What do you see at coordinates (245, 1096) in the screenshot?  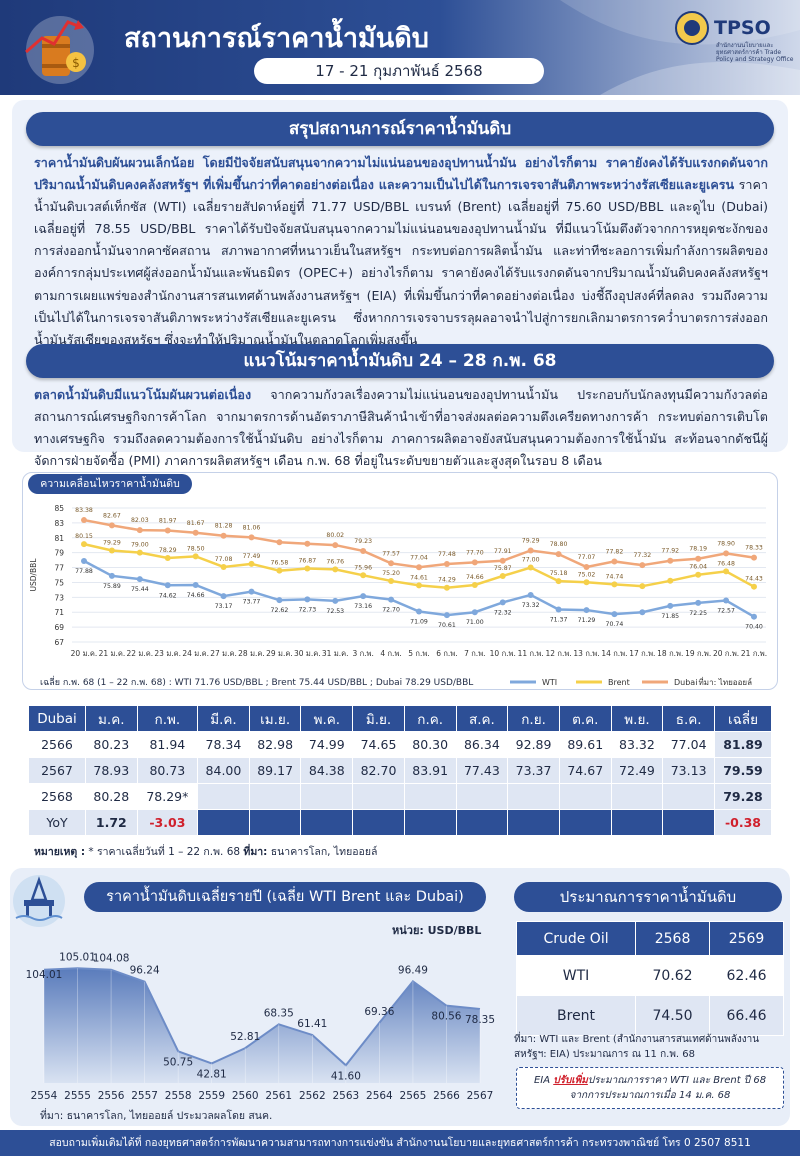 I see `area-x-label: 2560` at bounding box center [245, 1096].